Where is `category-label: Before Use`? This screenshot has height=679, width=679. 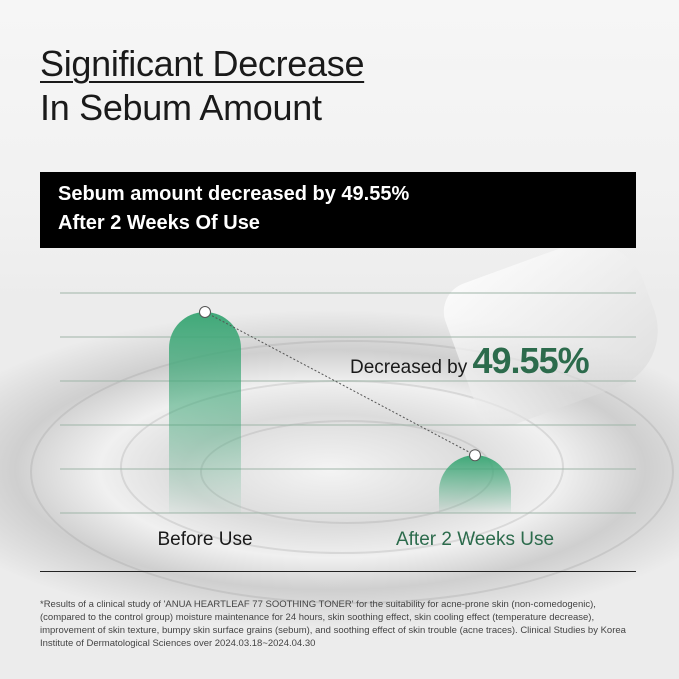 category-label: Before Use is located at coordinates (204, 539).